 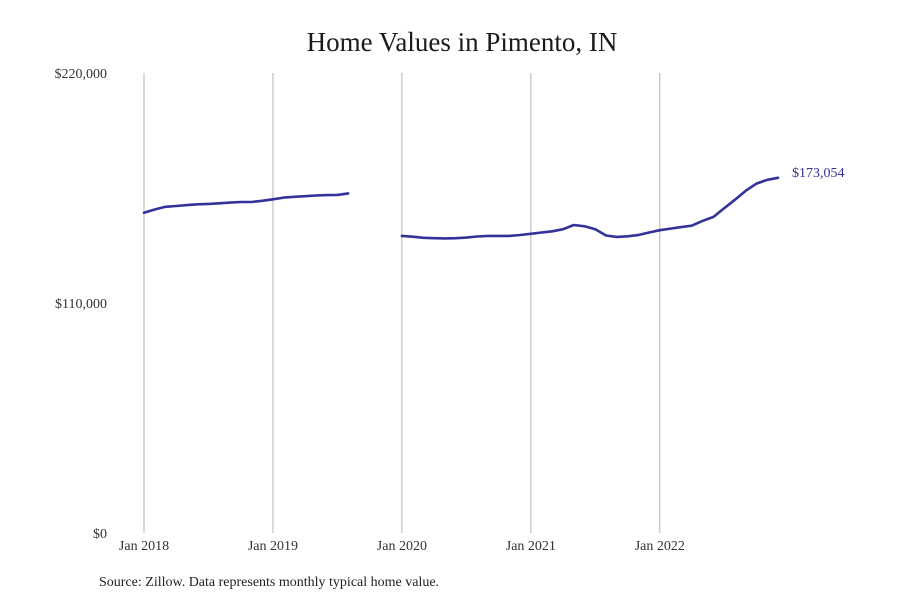 What do you see at coordinates (531, 546) in the screenshot?
I see `x-tick-label: Jan 2021` at bounding box center [531, 546].